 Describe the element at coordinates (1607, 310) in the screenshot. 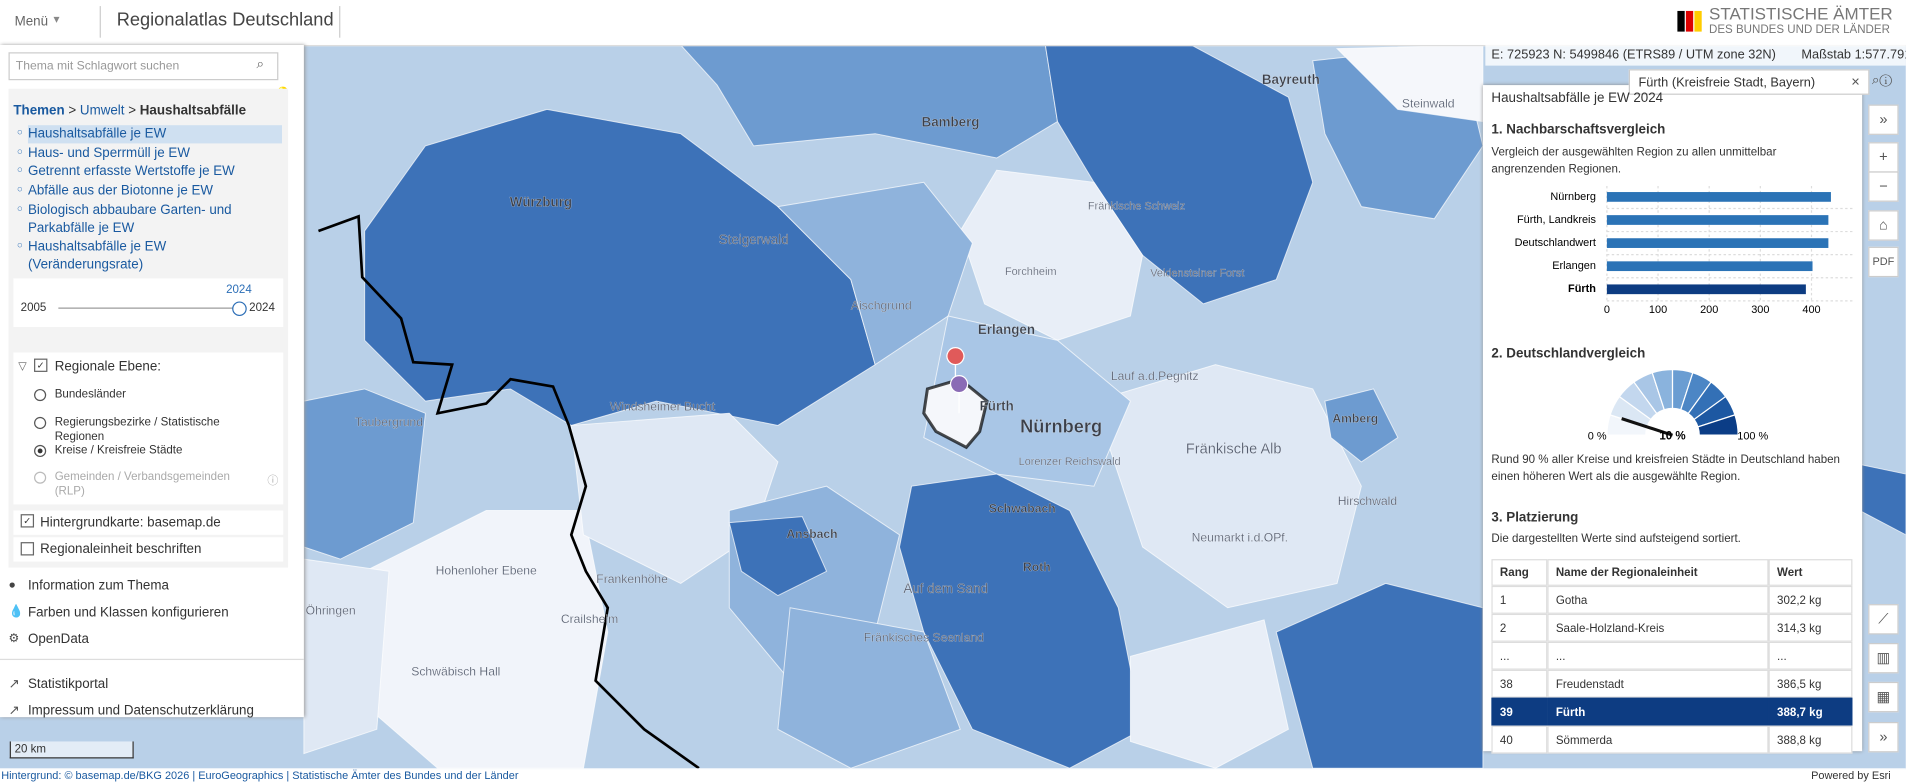

I see `x-tick-label: 0` at that location.